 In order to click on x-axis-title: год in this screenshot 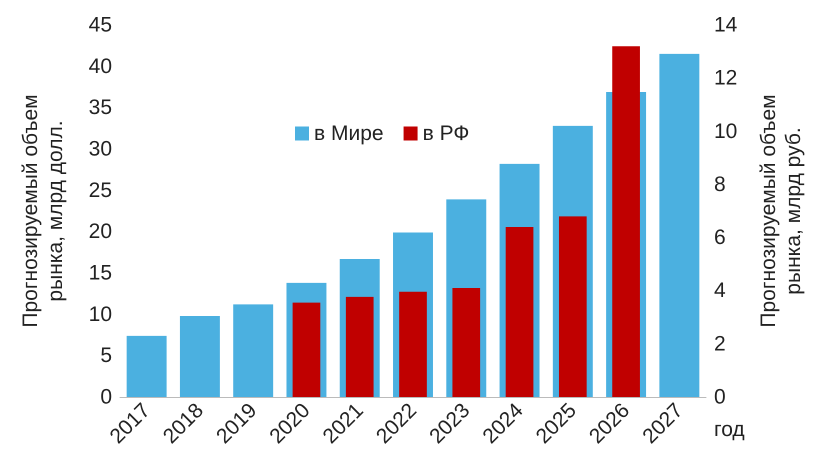, I will do `click(729, 429)`.